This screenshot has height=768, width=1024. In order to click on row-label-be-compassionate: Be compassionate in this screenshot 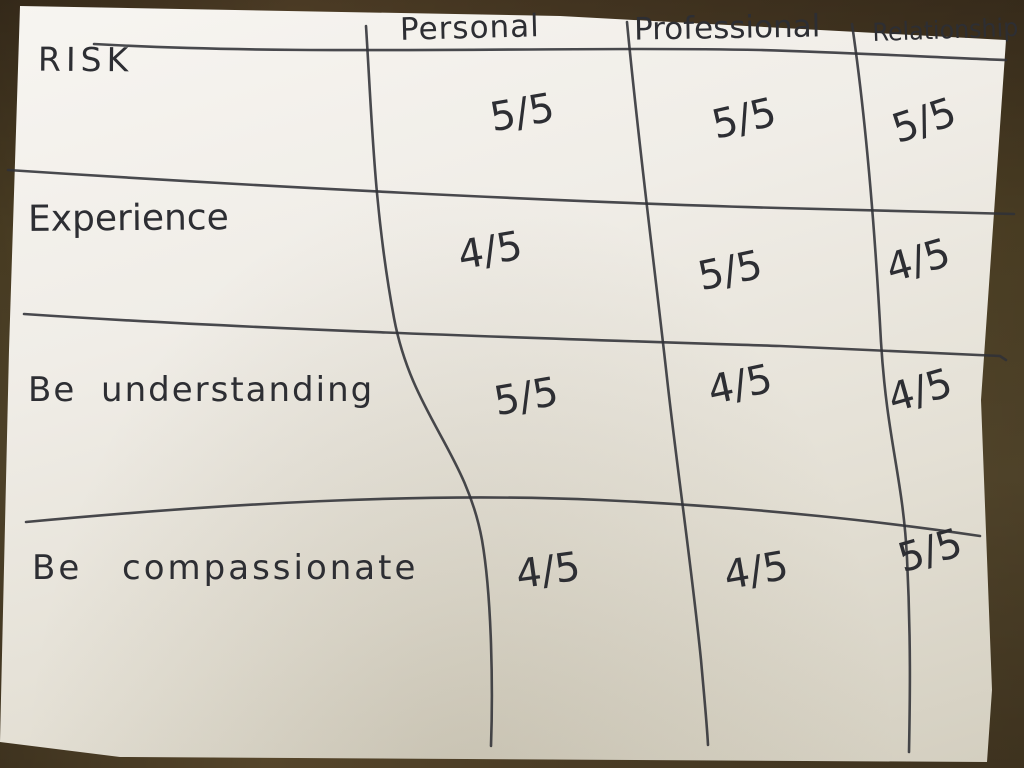, I will do `click(225, 568)`.